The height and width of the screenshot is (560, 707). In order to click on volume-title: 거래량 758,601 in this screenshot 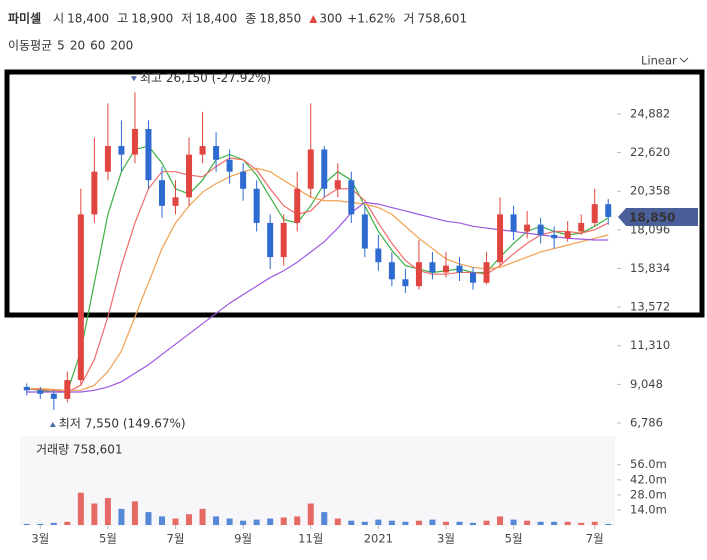, I will do `click(79, 450)`.